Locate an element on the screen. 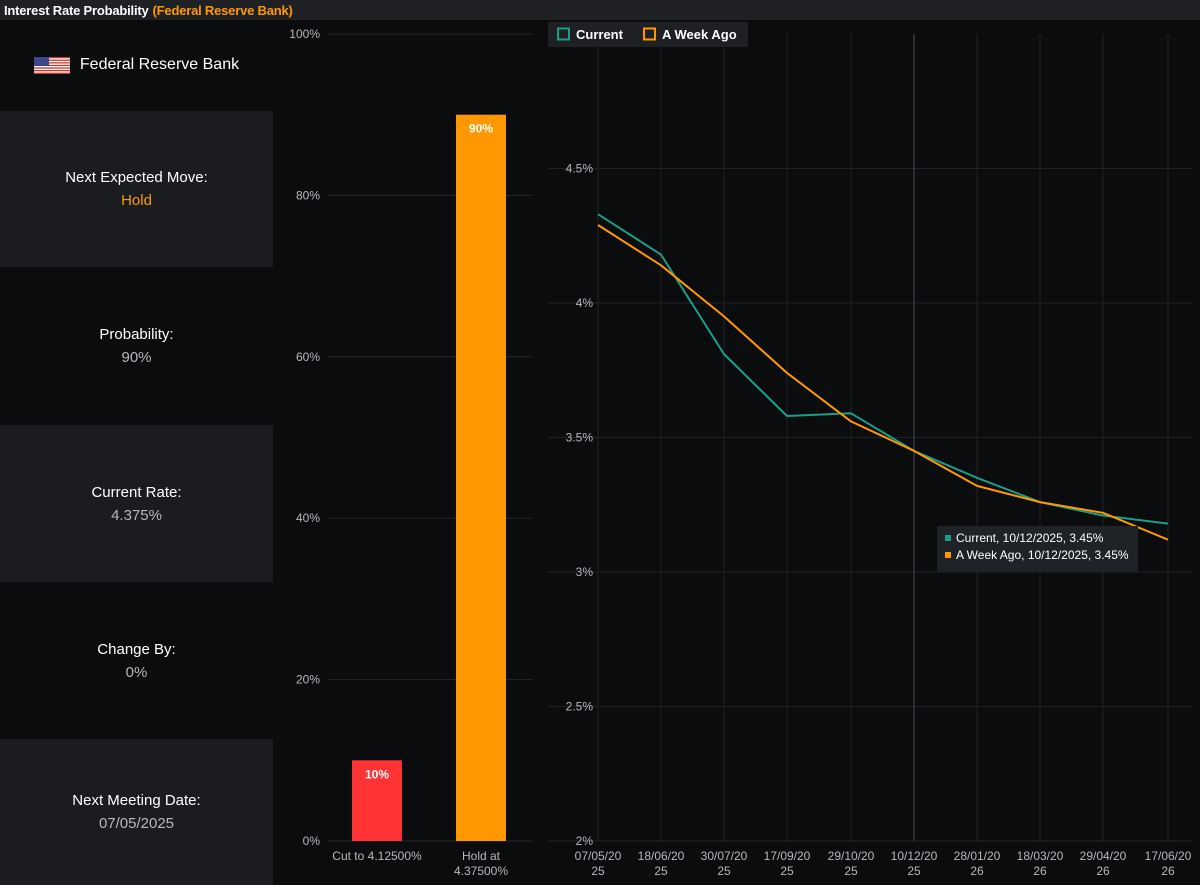 The height and width of the screenshot is (885, 1200). change-by-label: Change By: is located at coordinates (136, 649).